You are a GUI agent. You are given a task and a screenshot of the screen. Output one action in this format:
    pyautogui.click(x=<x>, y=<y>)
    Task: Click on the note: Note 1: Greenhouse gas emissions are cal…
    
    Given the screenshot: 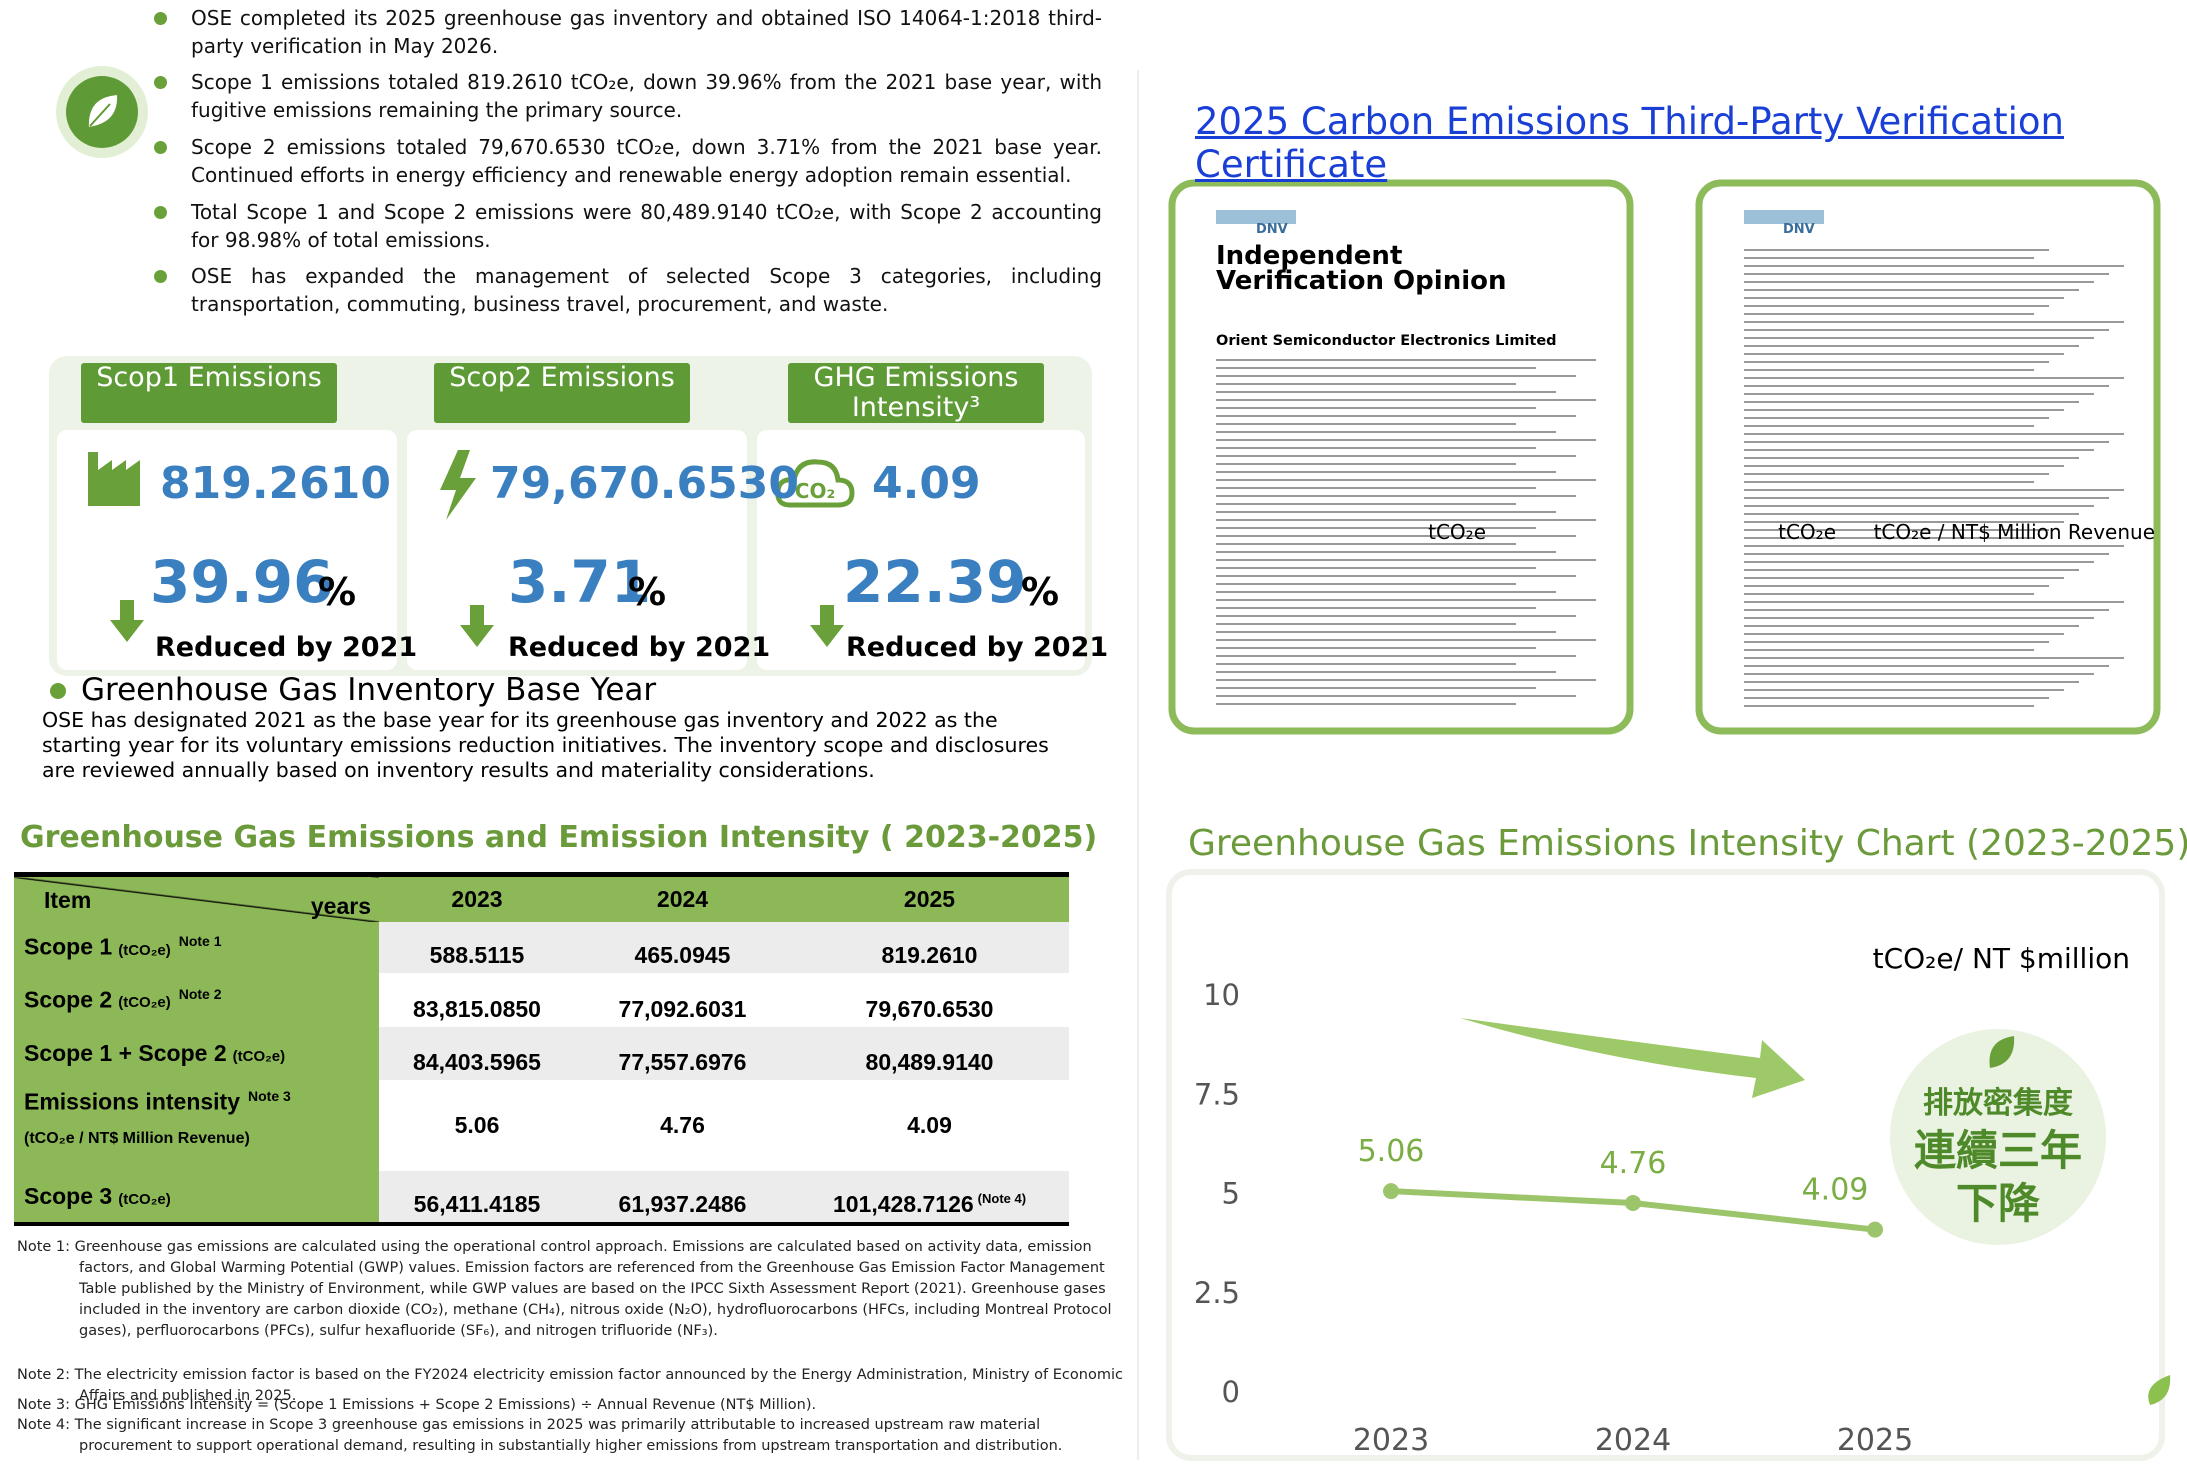 What is the action you would take?
    pyautogui.click(x=564, y=1289)
    